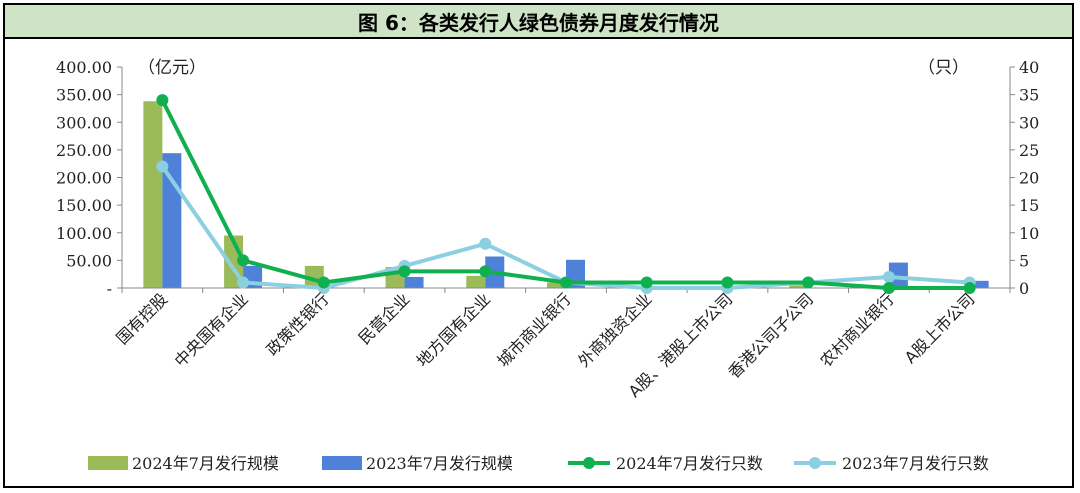 The height and width of the screenshot is (493, 1080). What do you see at coordinates (943, 68) in the screenshot?
I see `right-axis-unit: （只）` at bounding box center [943, 68].